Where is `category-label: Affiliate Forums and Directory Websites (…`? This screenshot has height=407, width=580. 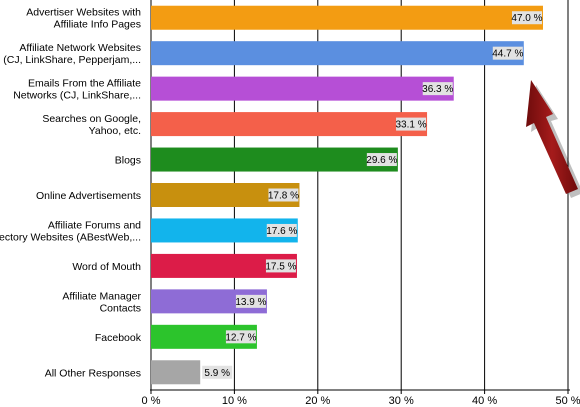 category-label: Affiliate Forums and Directory Websites (… is located at coordinates (70, 231).